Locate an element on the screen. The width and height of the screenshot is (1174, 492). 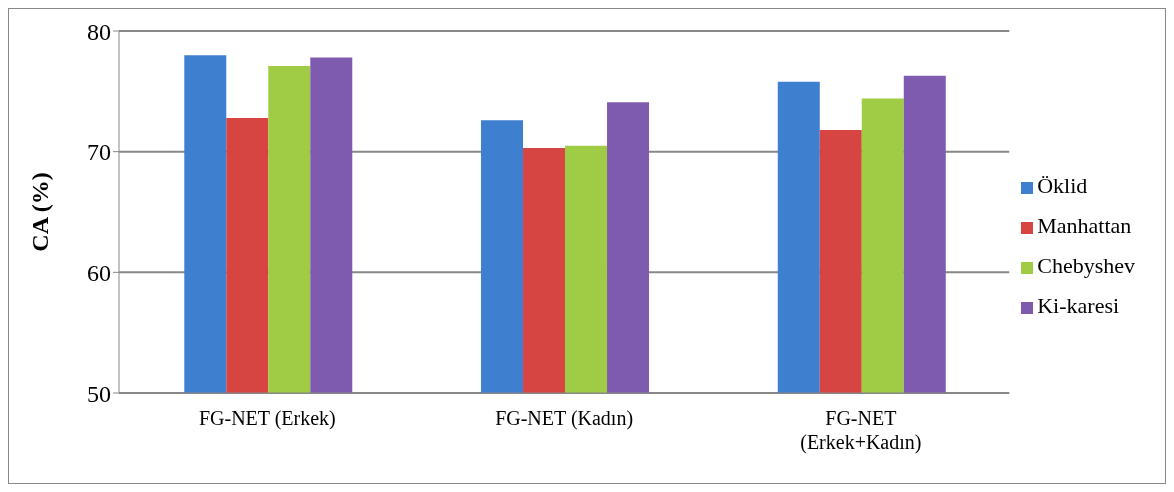
y-tick-label: 80 is located at coordinates (99, 31).